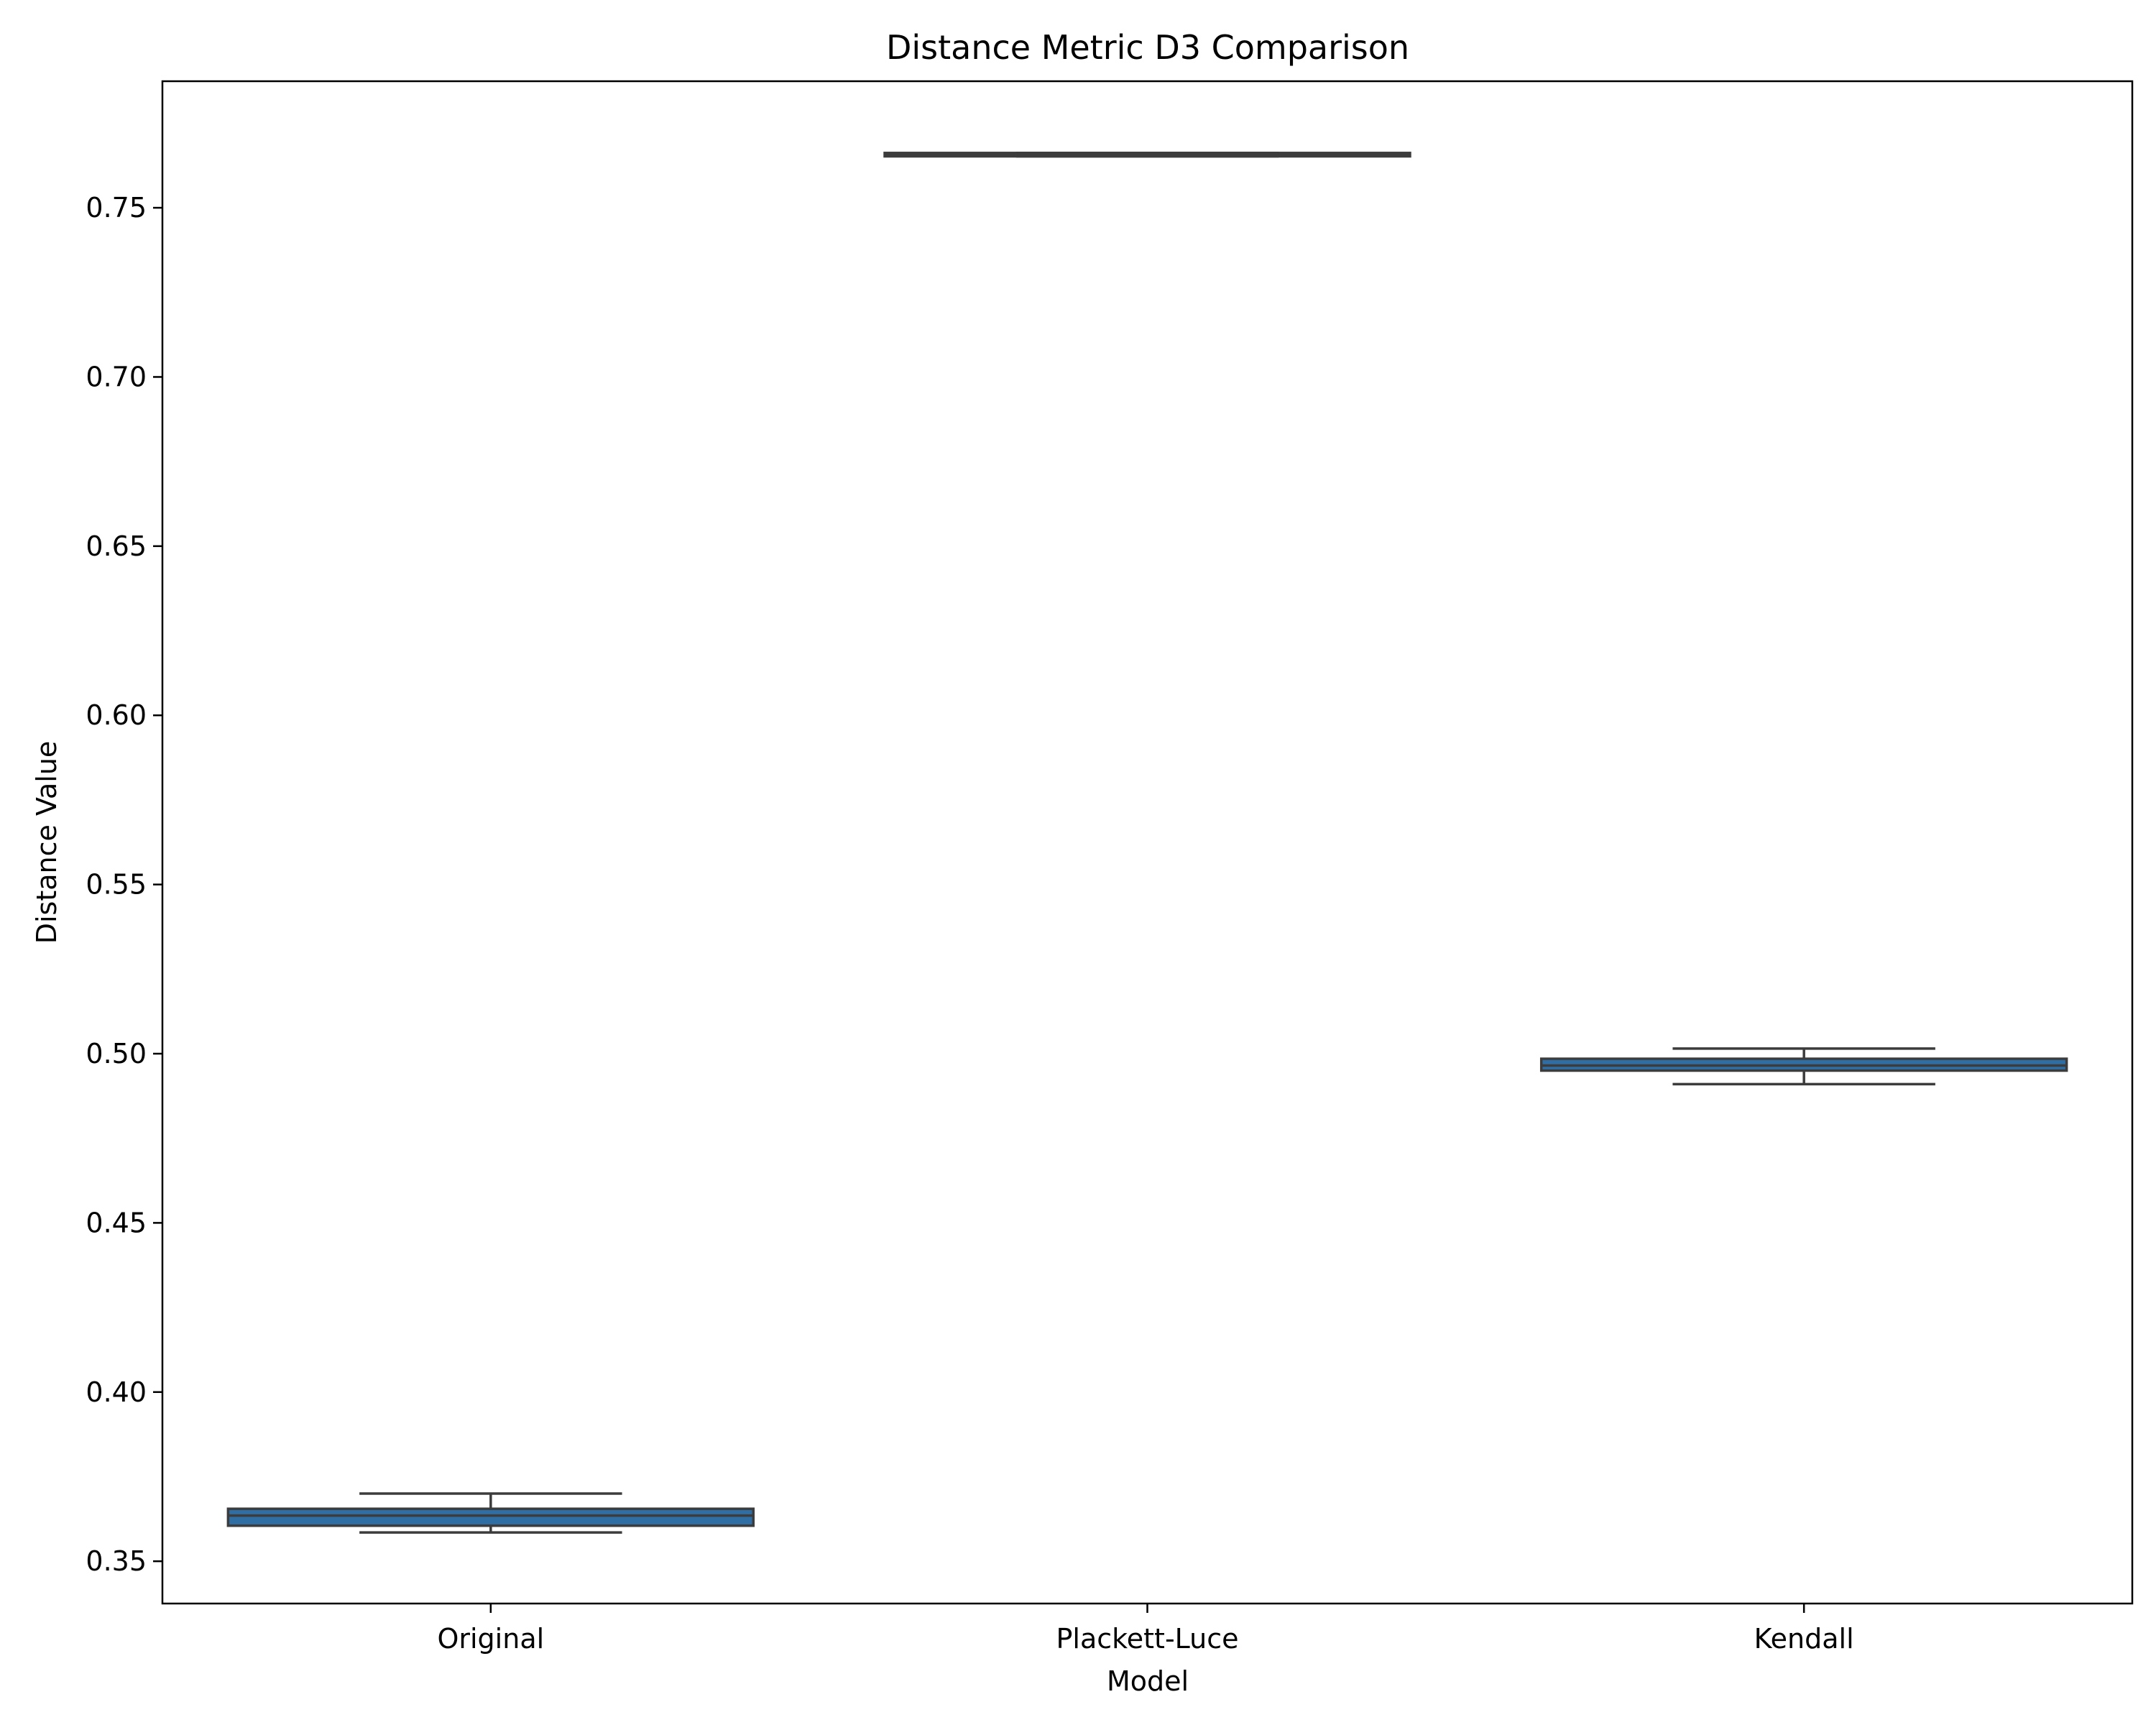 This screenshot has width=2156, height=1725. I want to click on iqr-box, so click(490, 1517).